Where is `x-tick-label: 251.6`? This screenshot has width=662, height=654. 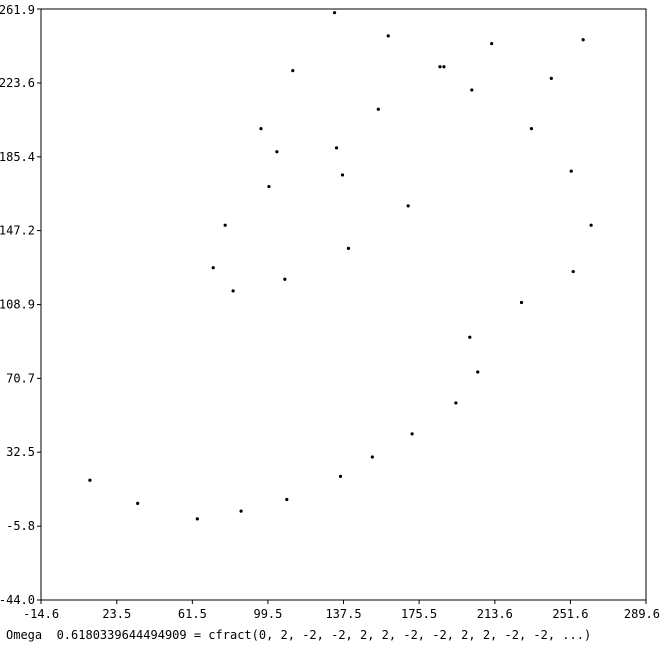
x-tick-label: 251.6 is located at coordinates (570, 614).